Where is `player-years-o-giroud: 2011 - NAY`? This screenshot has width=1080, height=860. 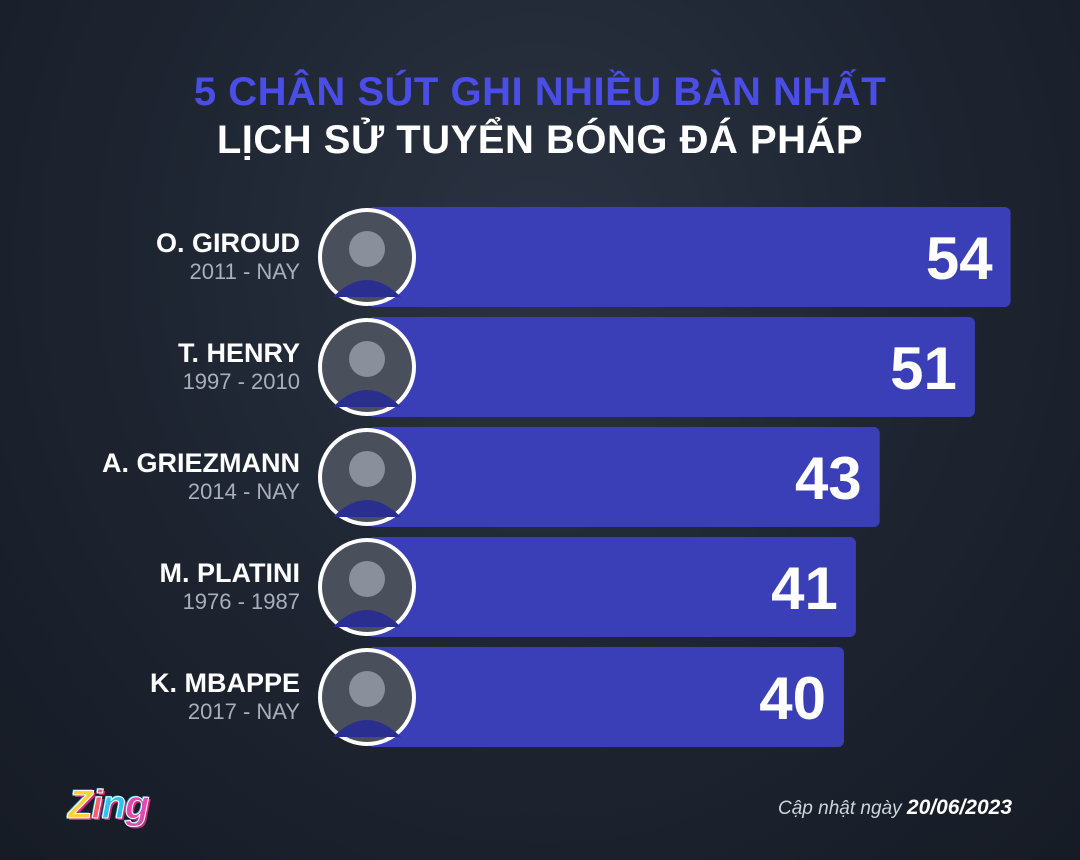
player-years-o-giroud: 2011 - NAY is located at coordinates (245, 271).